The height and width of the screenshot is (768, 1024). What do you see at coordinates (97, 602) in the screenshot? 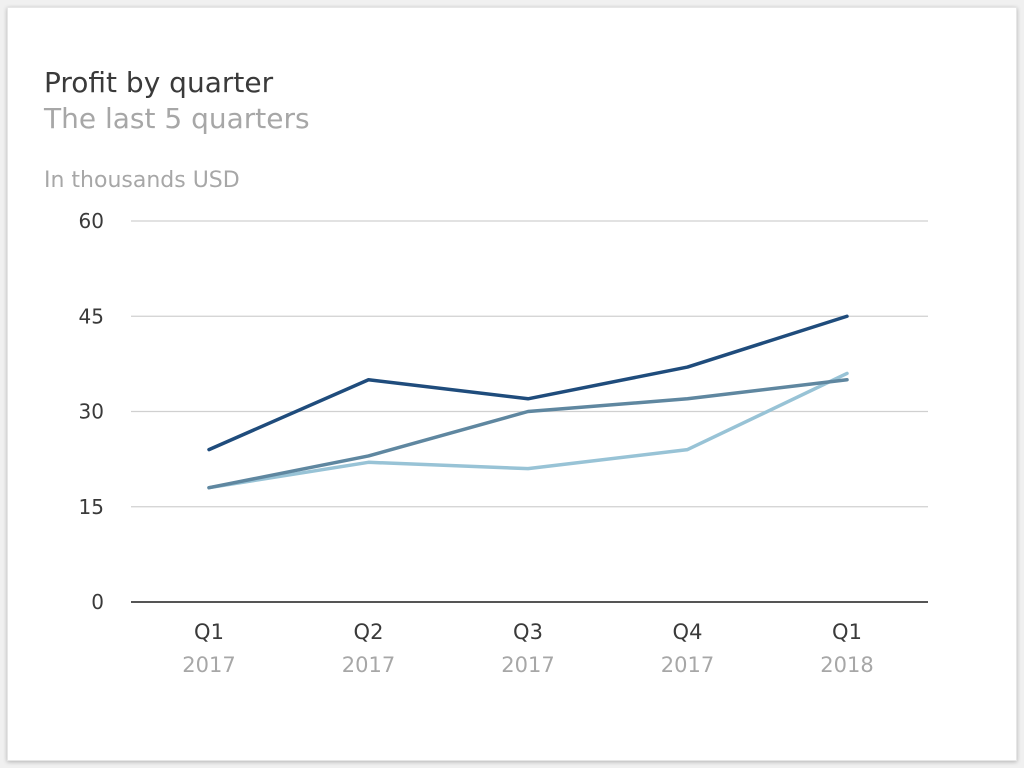
I see `y-tick-label: 0` at bounding box center [97, 602].